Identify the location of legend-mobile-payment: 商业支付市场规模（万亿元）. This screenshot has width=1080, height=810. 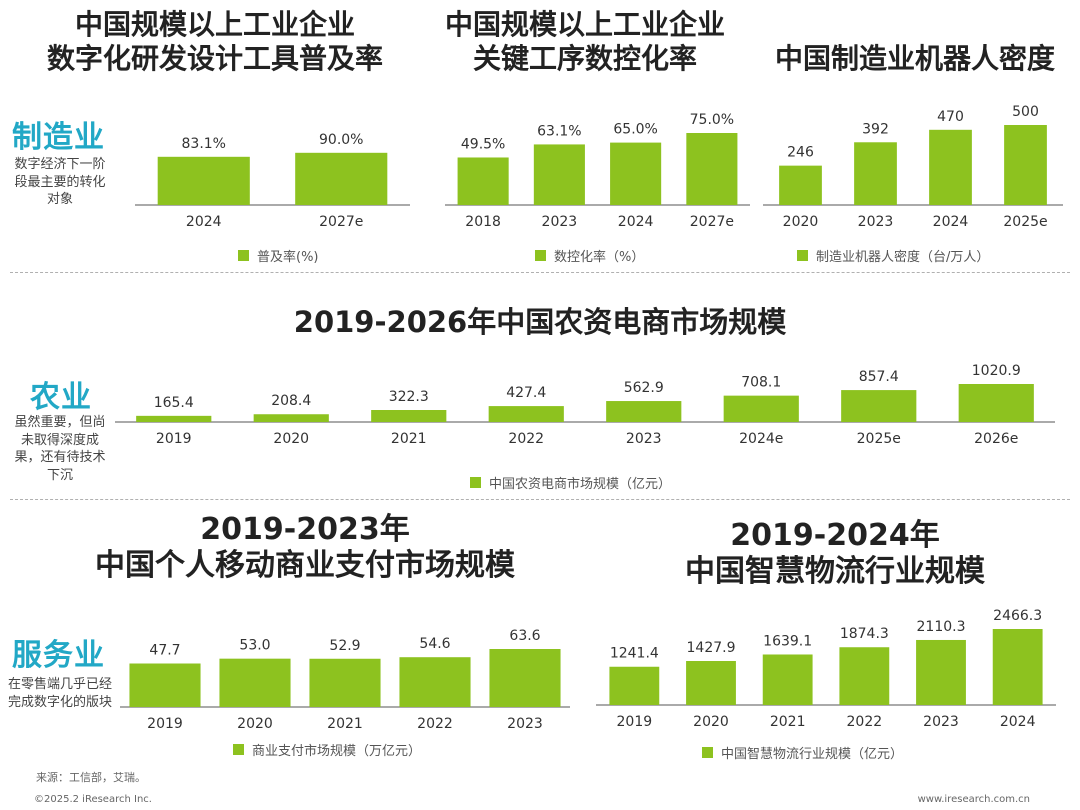
(327, 749).